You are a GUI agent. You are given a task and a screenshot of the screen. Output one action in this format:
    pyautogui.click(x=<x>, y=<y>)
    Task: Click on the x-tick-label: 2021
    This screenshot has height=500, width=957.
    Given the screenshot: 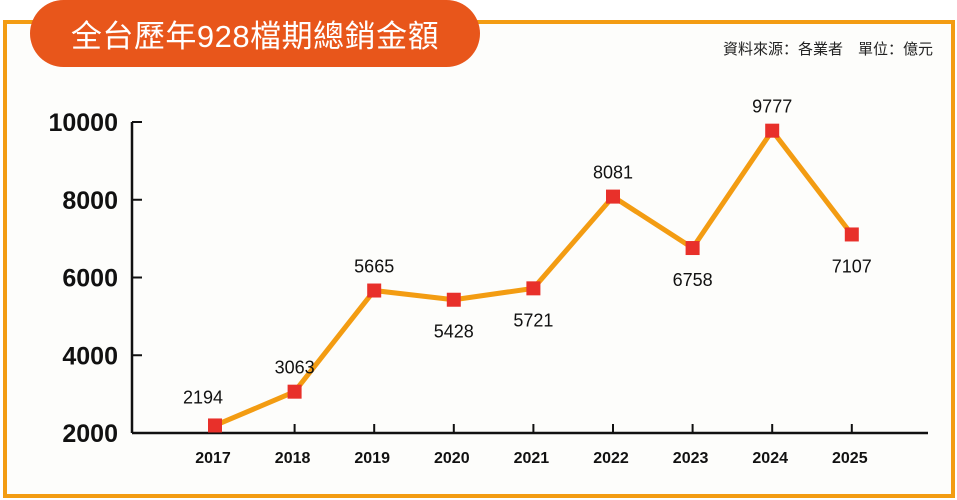 What is the action you would take?
    pyautogui.click(x=532, y=458)
    